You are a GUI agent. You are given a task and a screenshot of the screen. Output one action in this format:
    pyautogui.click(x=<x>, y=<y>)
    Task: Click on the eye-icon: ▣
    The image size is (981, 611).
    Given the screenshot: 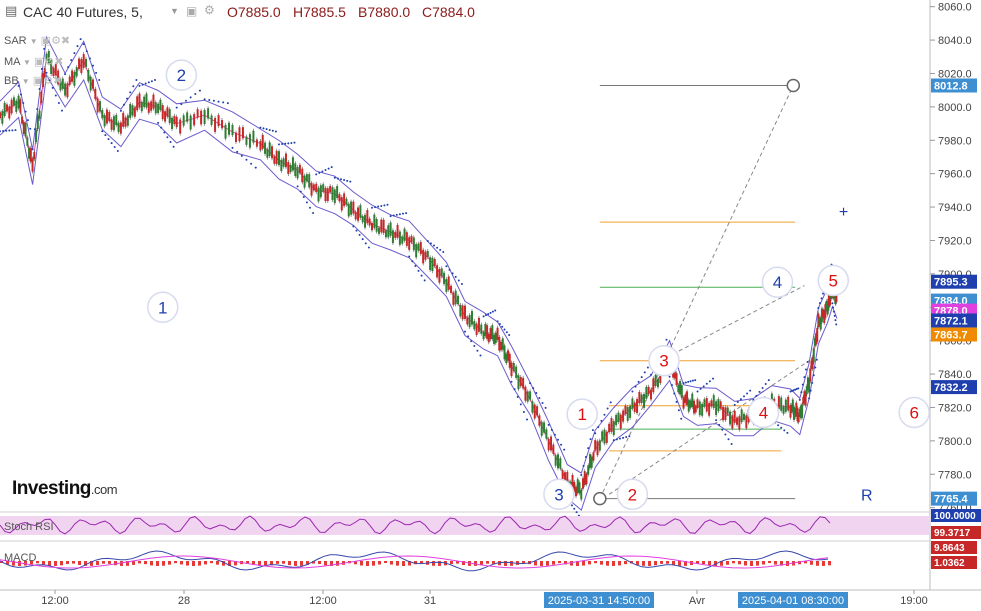 What is the action you would take?
    pyautogui.click(x=192, y=11)
    